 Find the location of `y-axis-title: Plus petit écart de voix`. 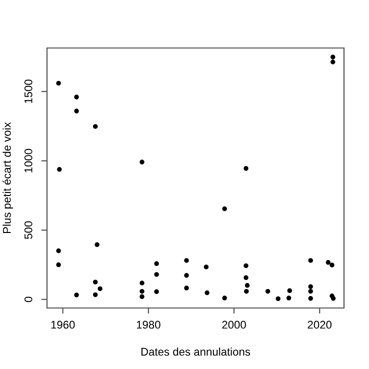

y-axis-title: Plus petit écart de voix is located at coordinates (8, 177).